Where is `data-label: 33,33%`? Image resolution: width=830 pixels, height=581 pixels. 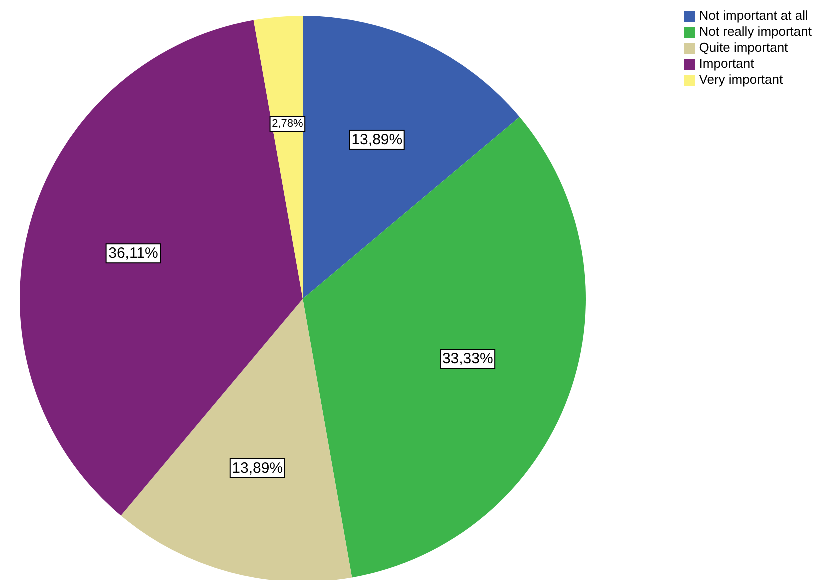 data-label: 33,33% is located at coordinates (468, 359).